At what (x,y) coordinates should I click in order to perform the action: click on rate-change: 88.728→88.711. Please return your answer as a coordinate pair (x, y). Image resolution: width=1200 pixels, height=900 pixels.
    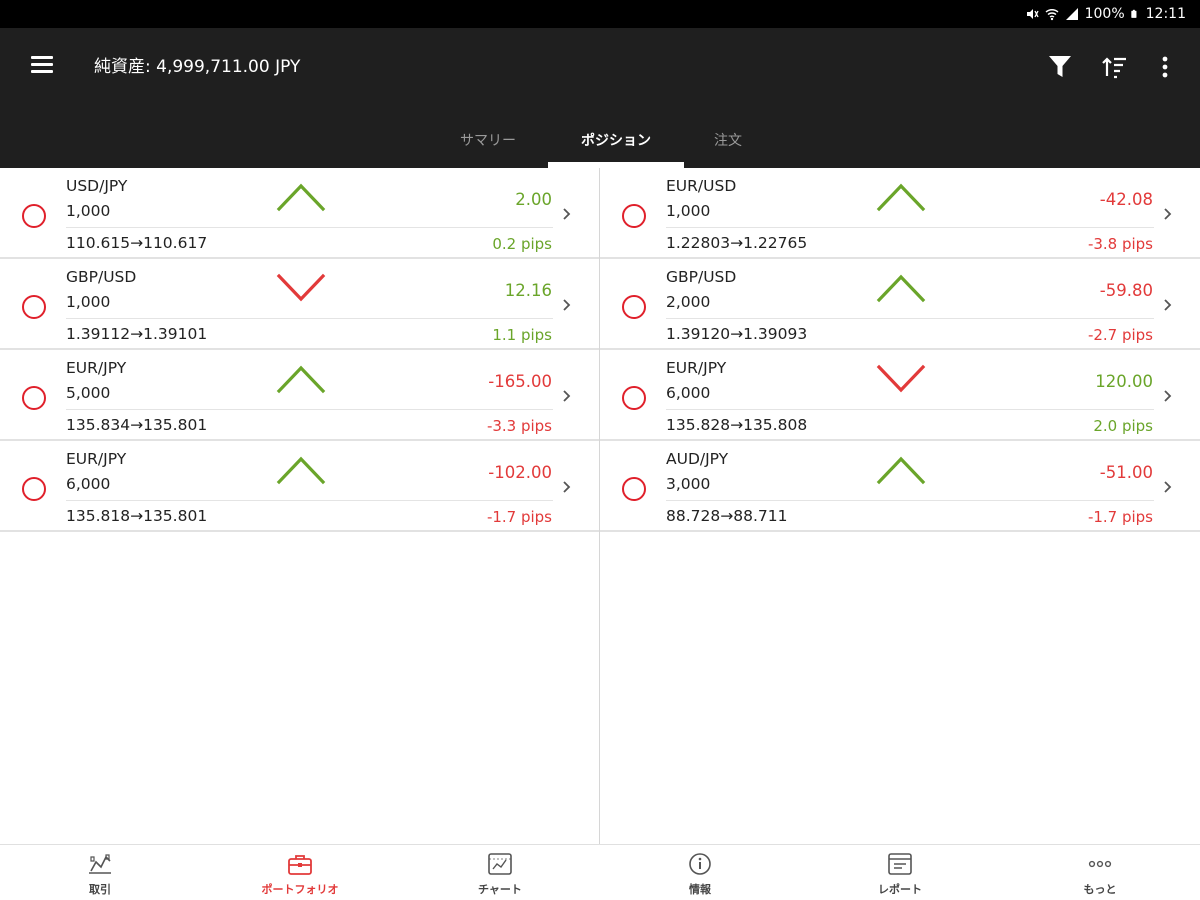
    Looking at the image, I should click on (727, 516).